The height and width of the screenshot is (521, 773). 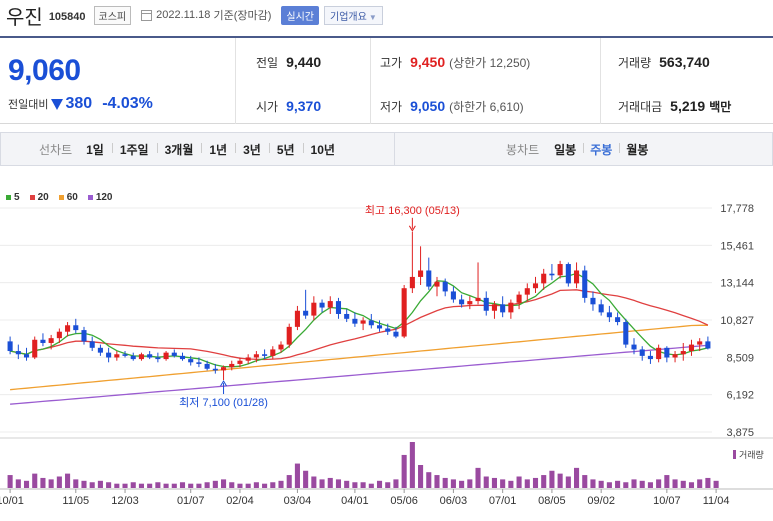 I want to click on candle-weekly: 주봉, so click(x=601, y=149).